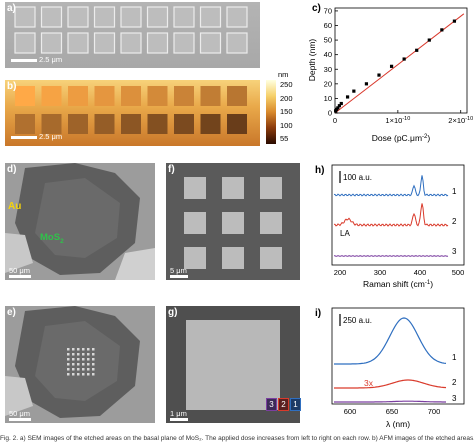 This screenshot has width=474, height=443. Describe the element at coordinates (328, 54) in the screenshot. I see `y-tick-label: 40` at that location.